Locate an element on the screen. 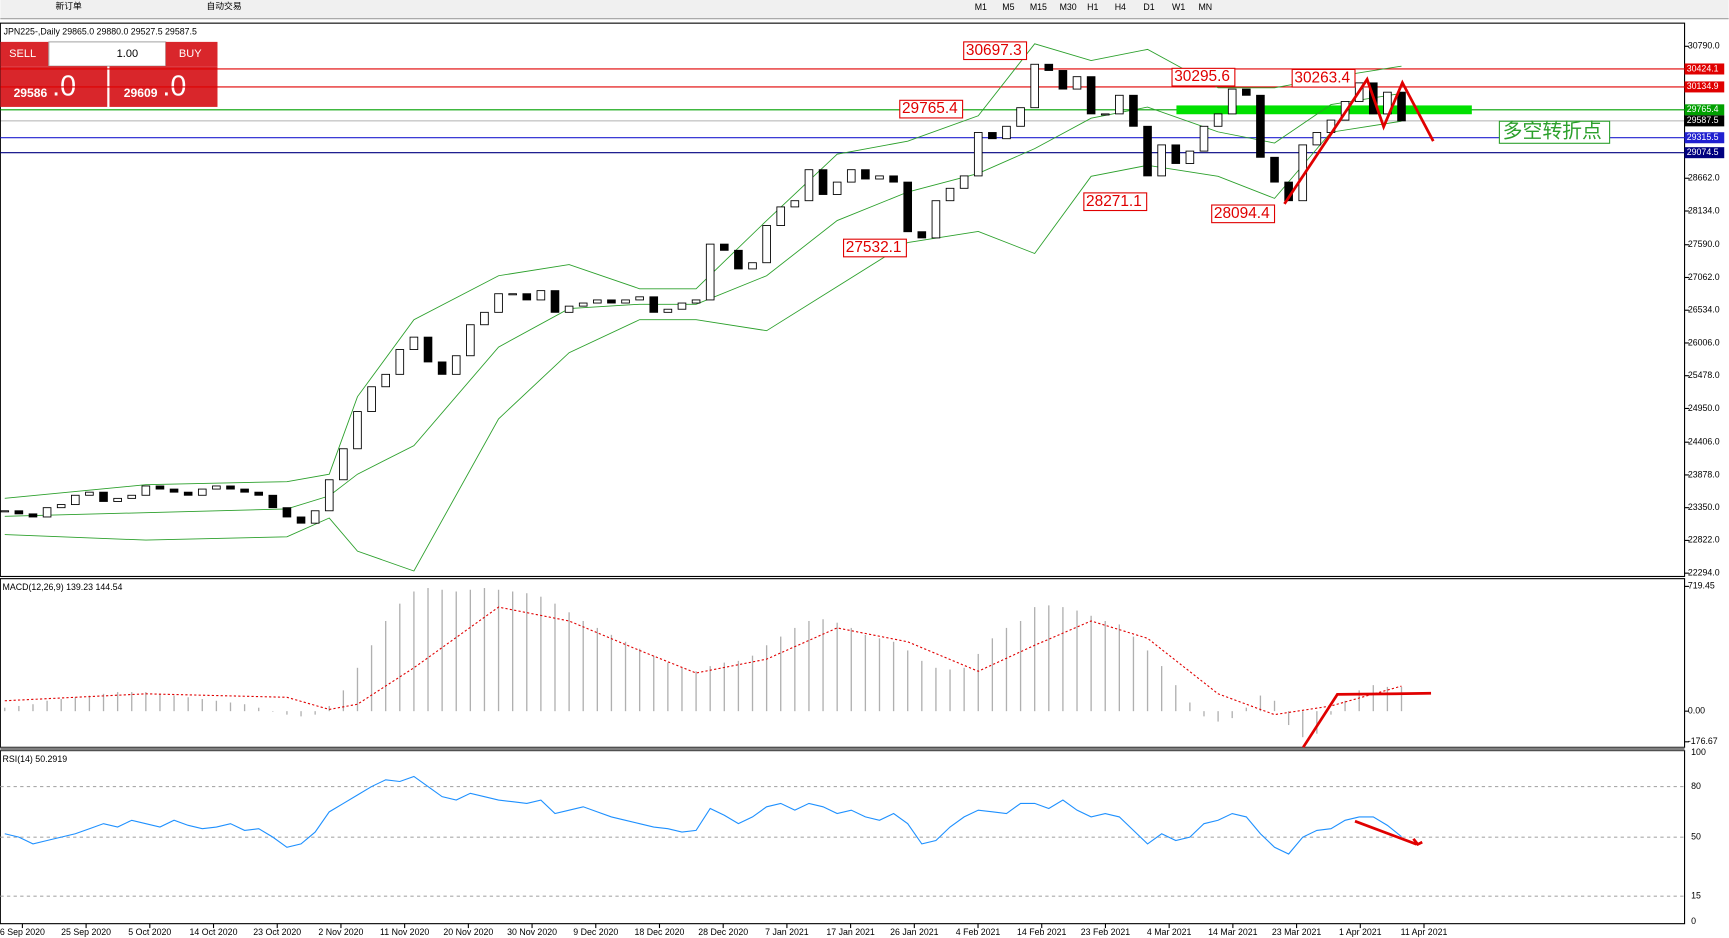 This screenshot has height=938, width=1729. y-tick-label: 24406.0 is located at coordinates (1704, 442).